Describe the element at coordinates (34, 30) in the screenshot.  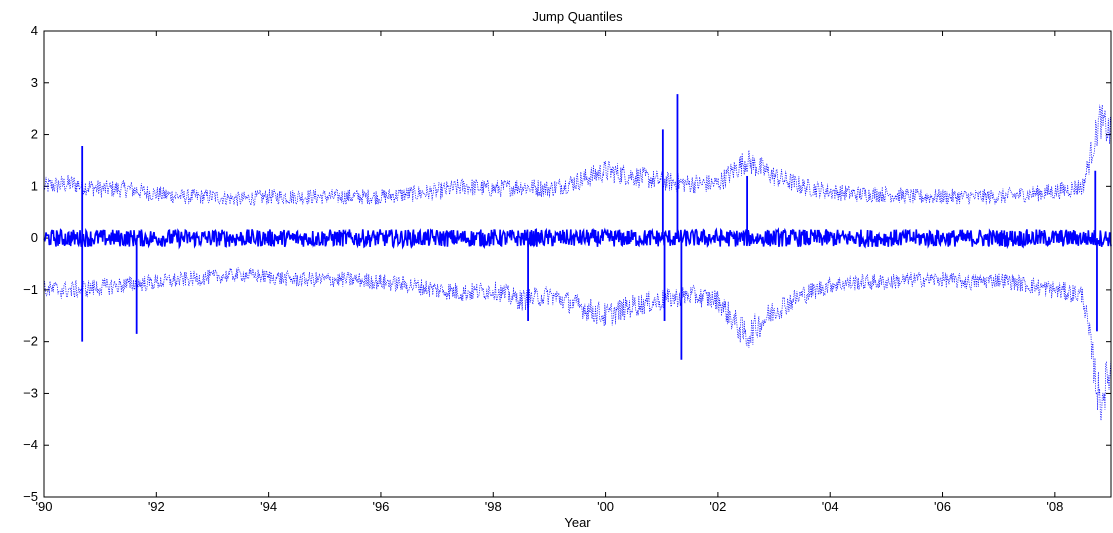
I see `y-tick-label: 4` at that location.